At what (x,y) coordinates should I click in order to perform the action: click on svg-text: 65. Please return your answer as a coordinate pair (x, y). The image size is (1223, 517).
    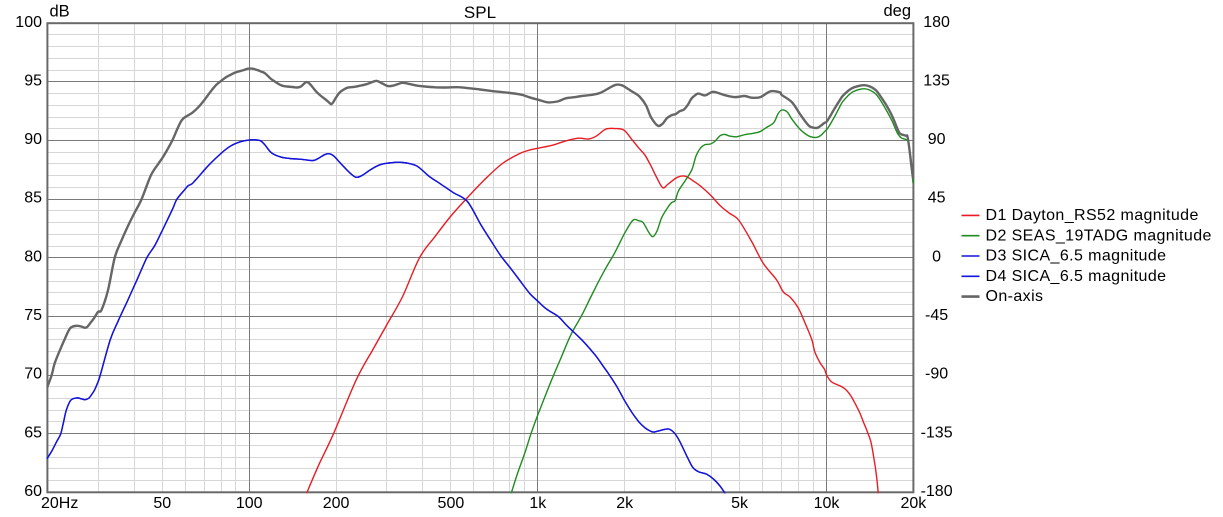
    Looking at the image, I should click on (33, 432).